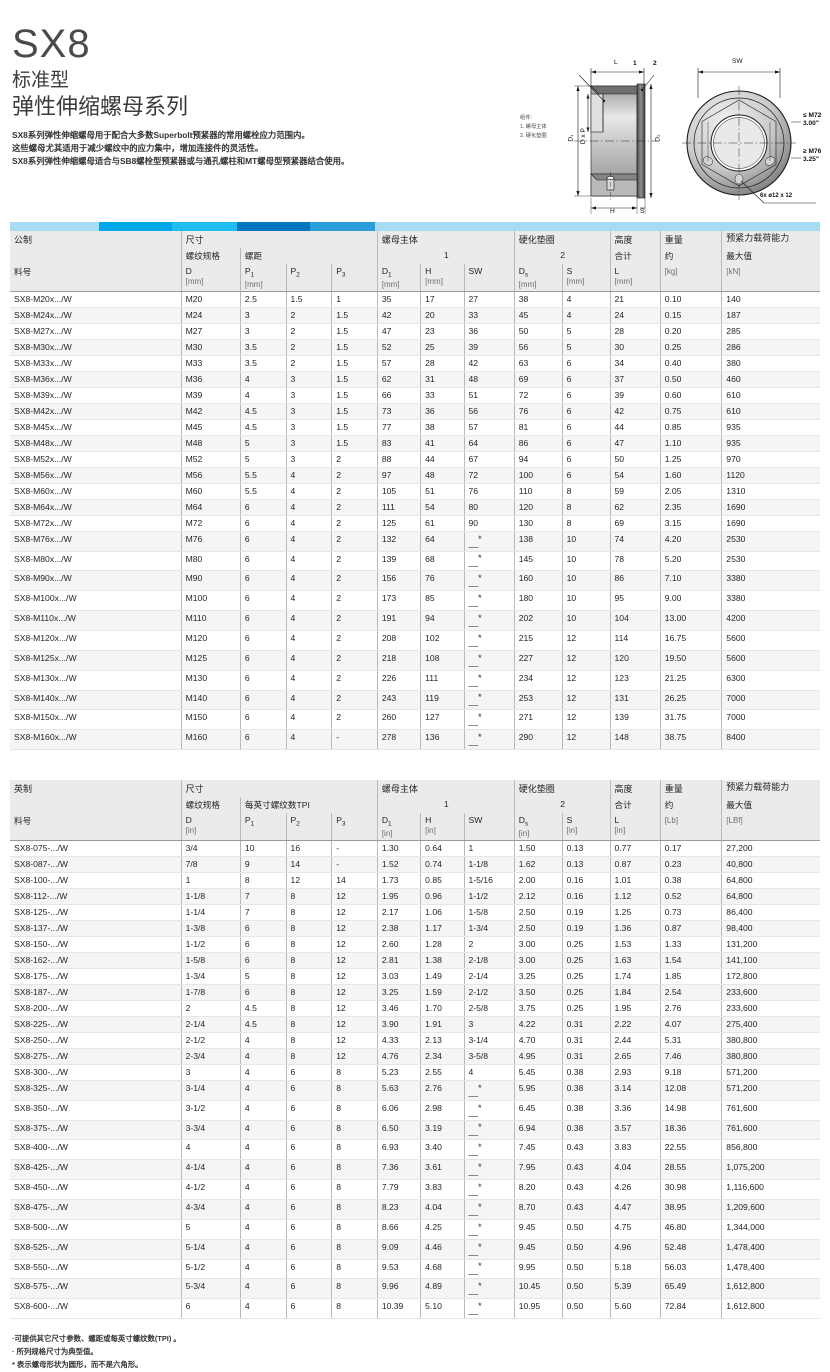  What do you see at coordinates (263, 475) in the screenshot?
I see `metric-cell: 5.5` at bounding box center [263, 475].